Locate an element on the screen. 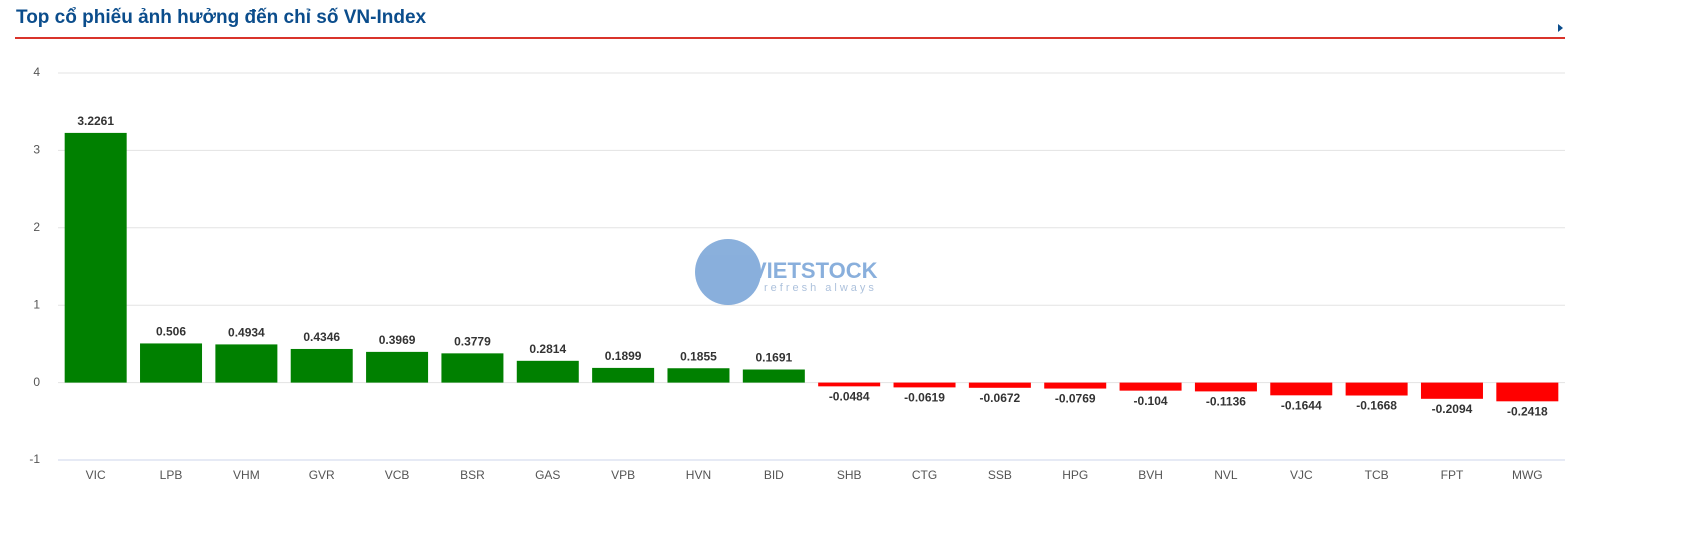  watermark: VIETSTOCK refresh always is located at coordinates (786, 272).